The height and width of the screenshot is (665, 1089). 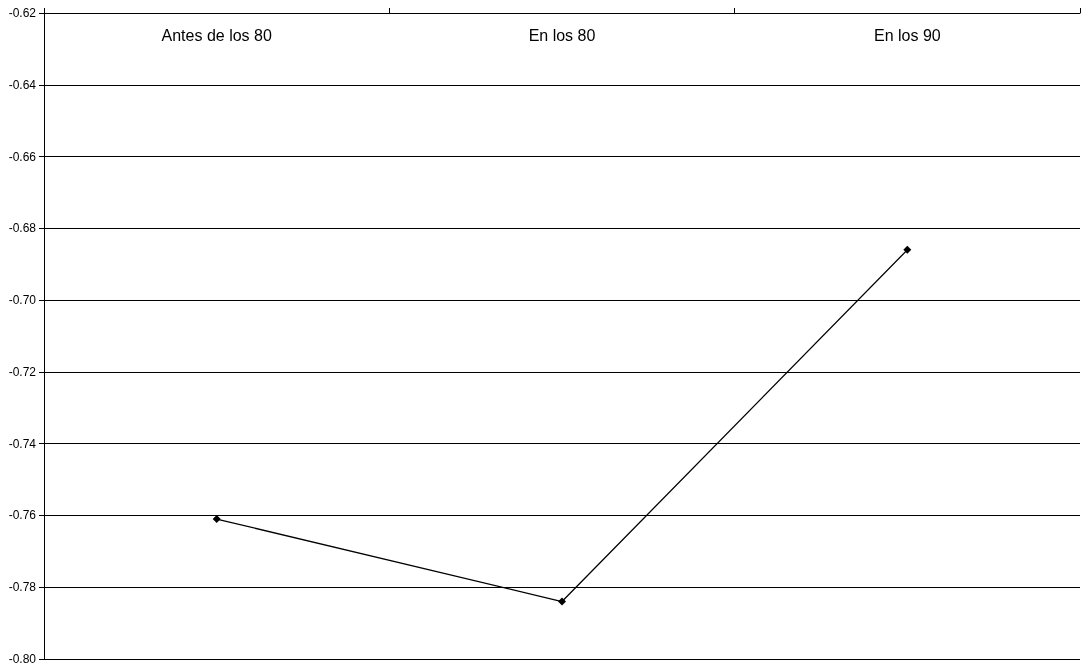 I want to click on y-tick-label: -0.74, so click(x=22, y=443).